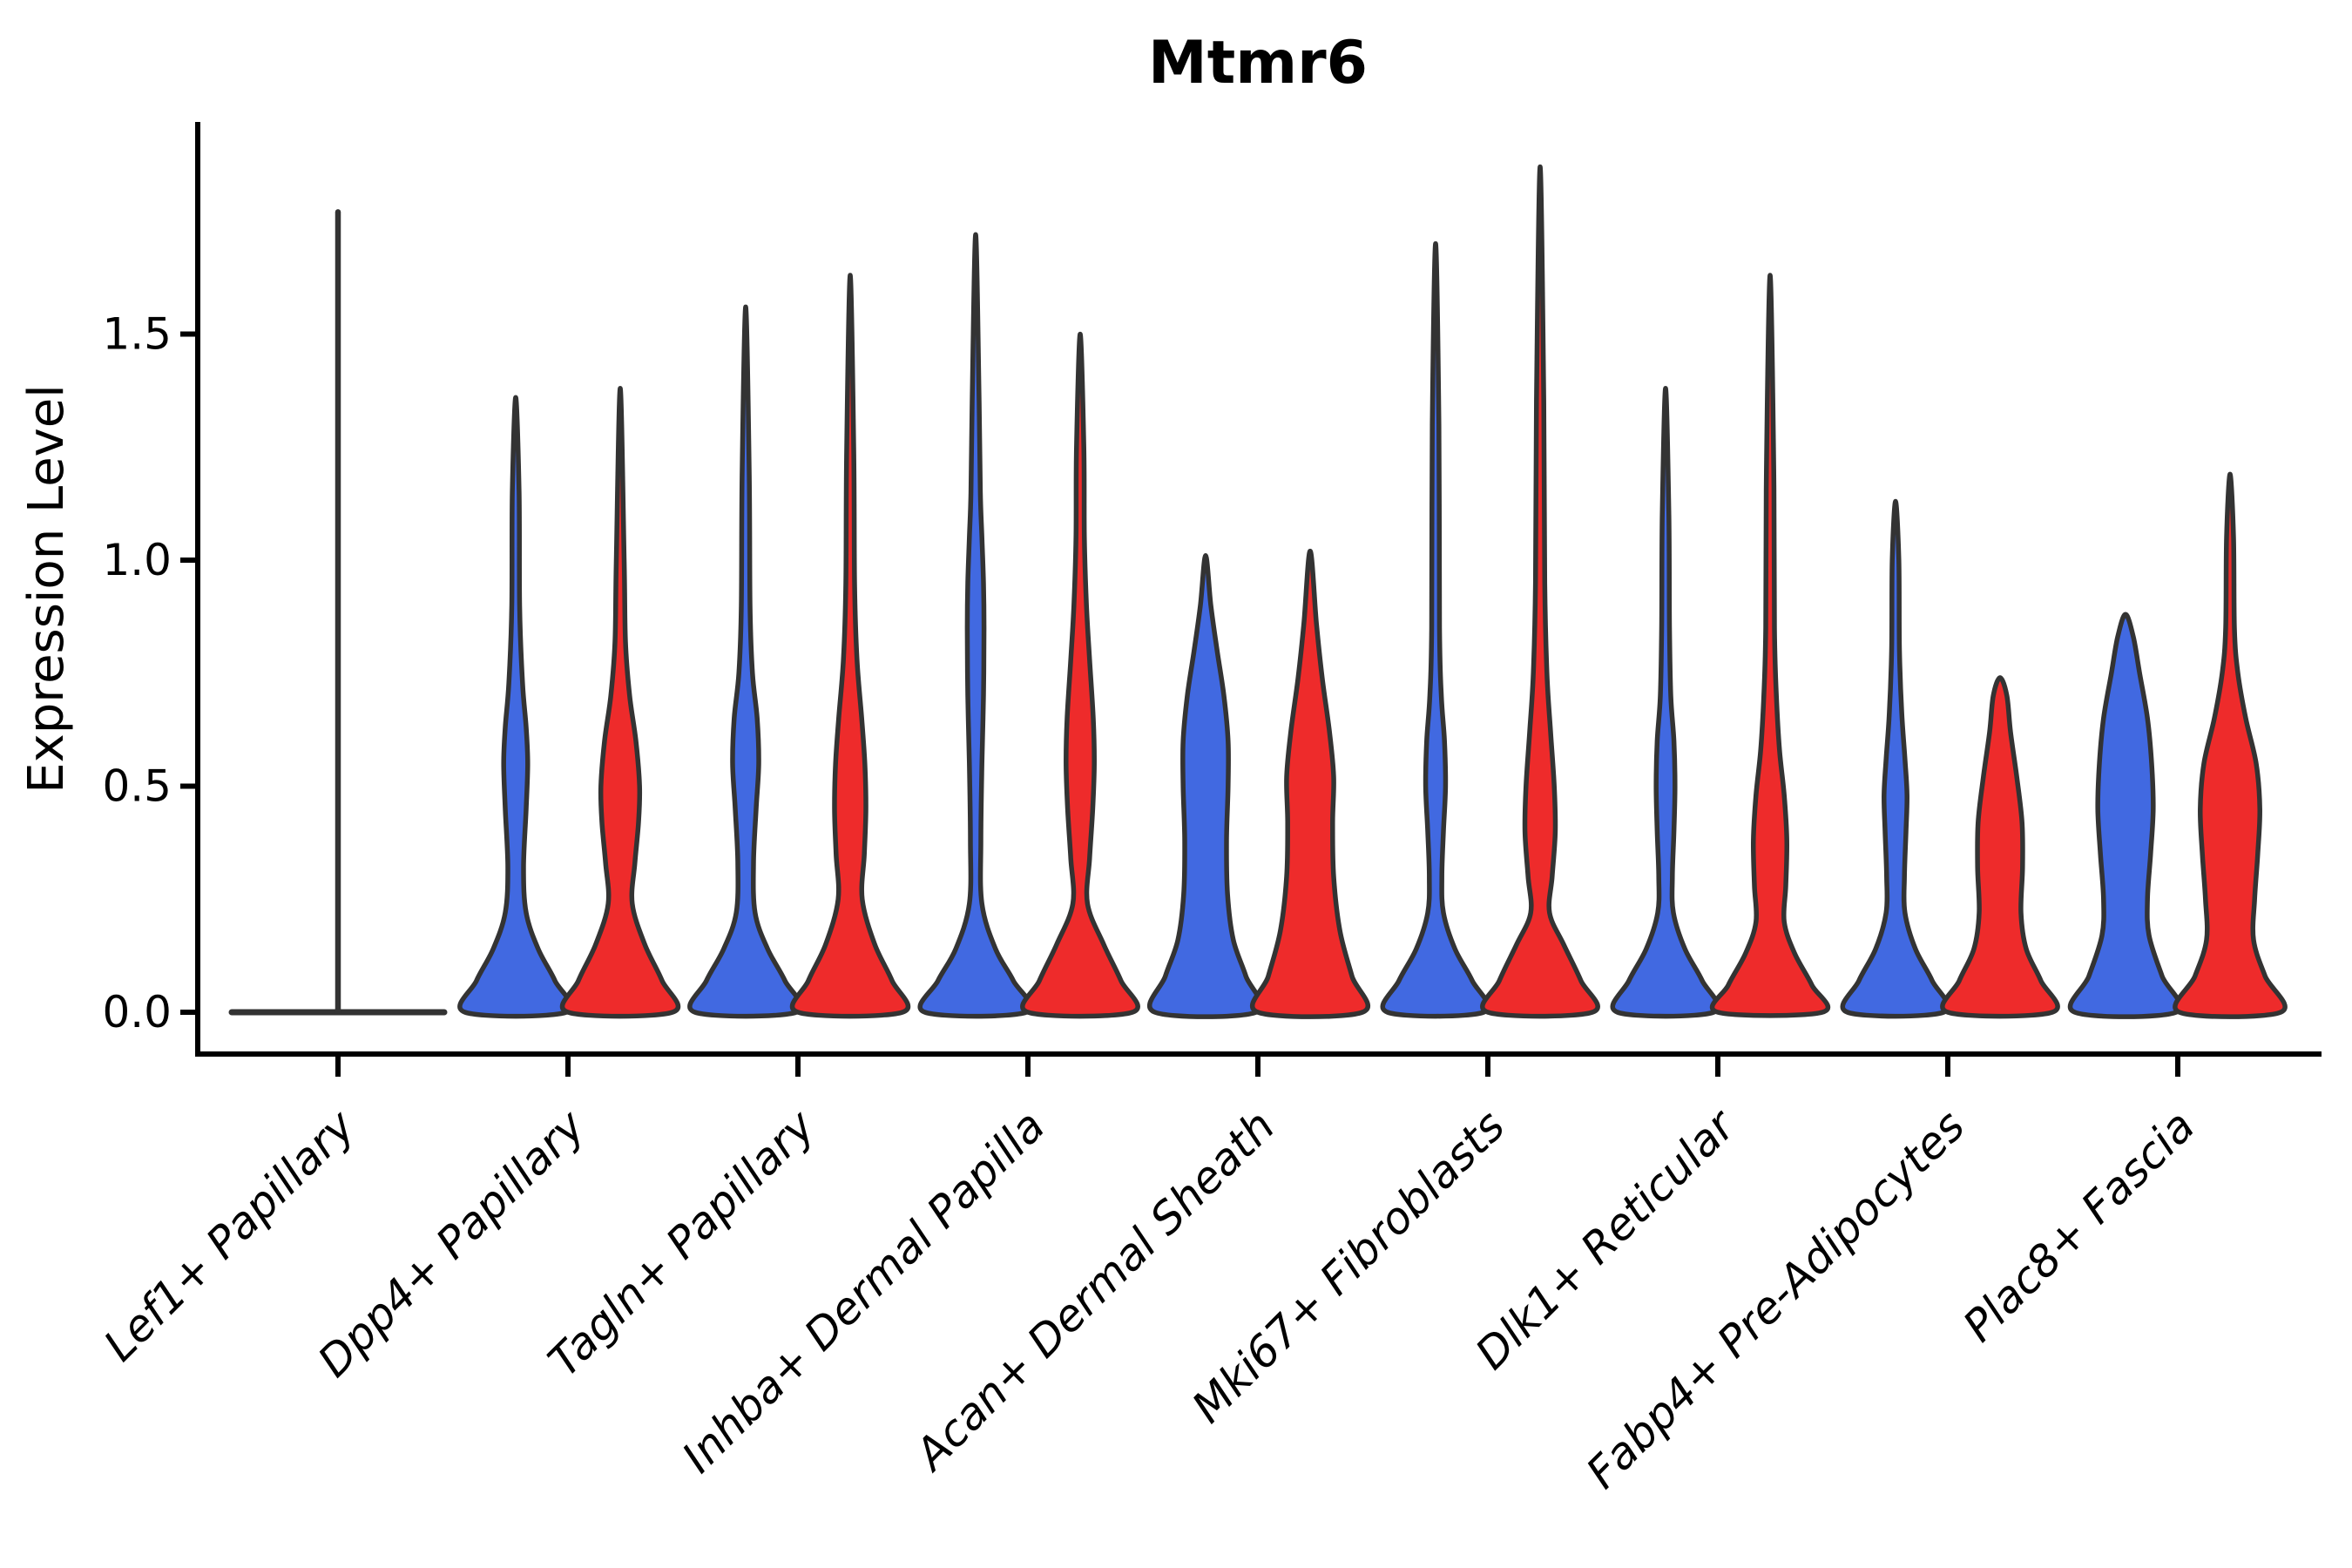  What do you see at coordinates (137, 560) in the screenshot?
I see `y-tick-label: 1.0` at bounding box center [137, 560].